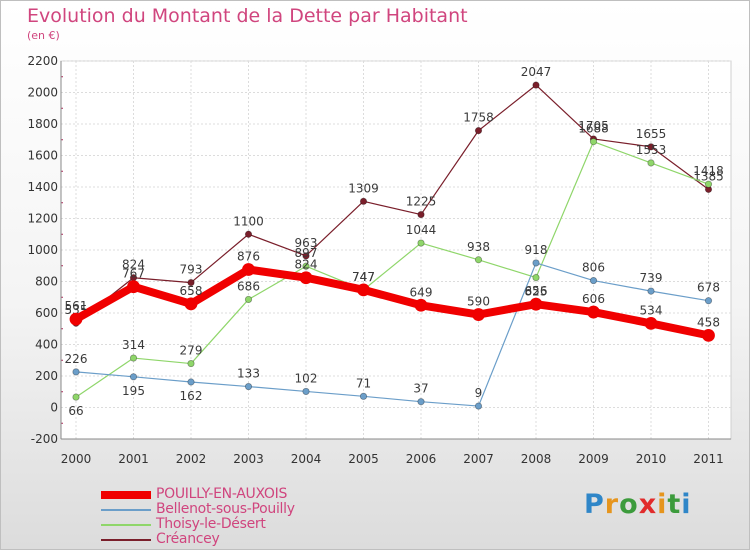 This screenshot has width=750, height=550. What do you see at coordinates (478, 118) in the screenshot?
I see `data-label: 1758` at bounding box center [478, 118].